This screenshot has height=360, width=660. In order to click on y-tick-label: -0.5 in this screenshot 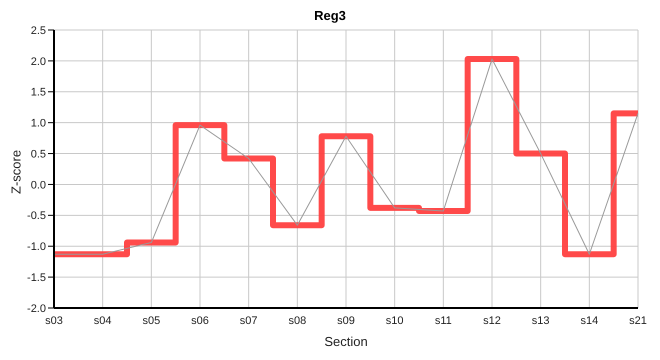, I will do `click(36, 216)`.